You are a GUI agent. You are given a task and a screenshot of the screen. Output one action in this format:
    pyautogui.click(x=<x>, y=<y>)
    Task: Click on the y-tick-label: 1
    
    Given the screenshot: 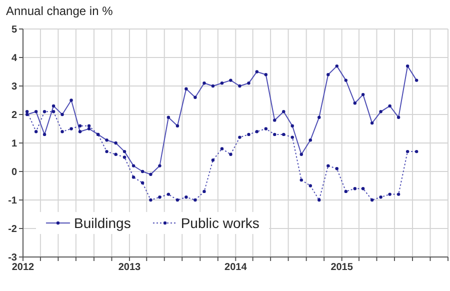 What is the action you would take?
    pyautogui.click(x=14, y=144)
    